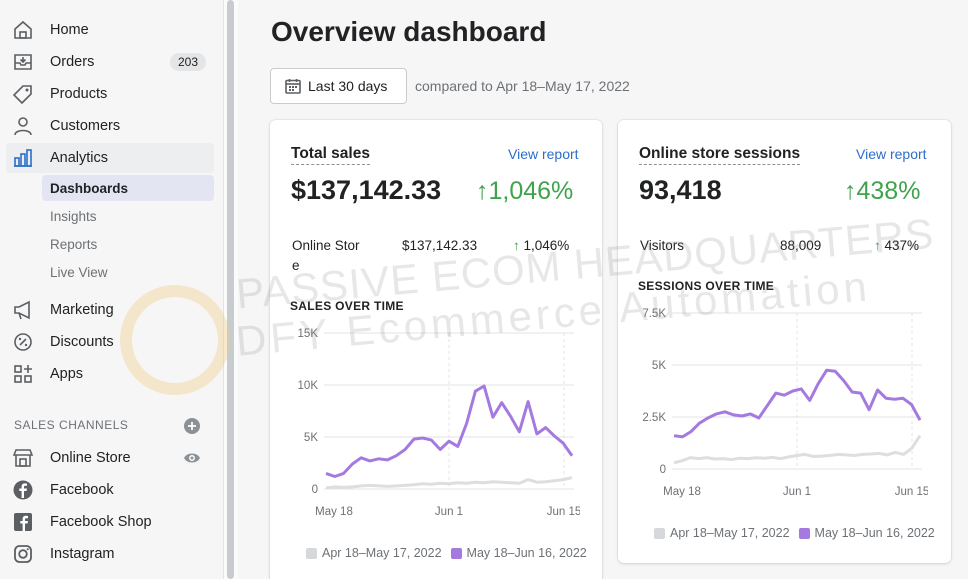 The height and width of the screenshot is (579, 968). Describe the element at coordinates (69, 30) in the screenshot. I see `sidebar-item-label: Home` at that location.